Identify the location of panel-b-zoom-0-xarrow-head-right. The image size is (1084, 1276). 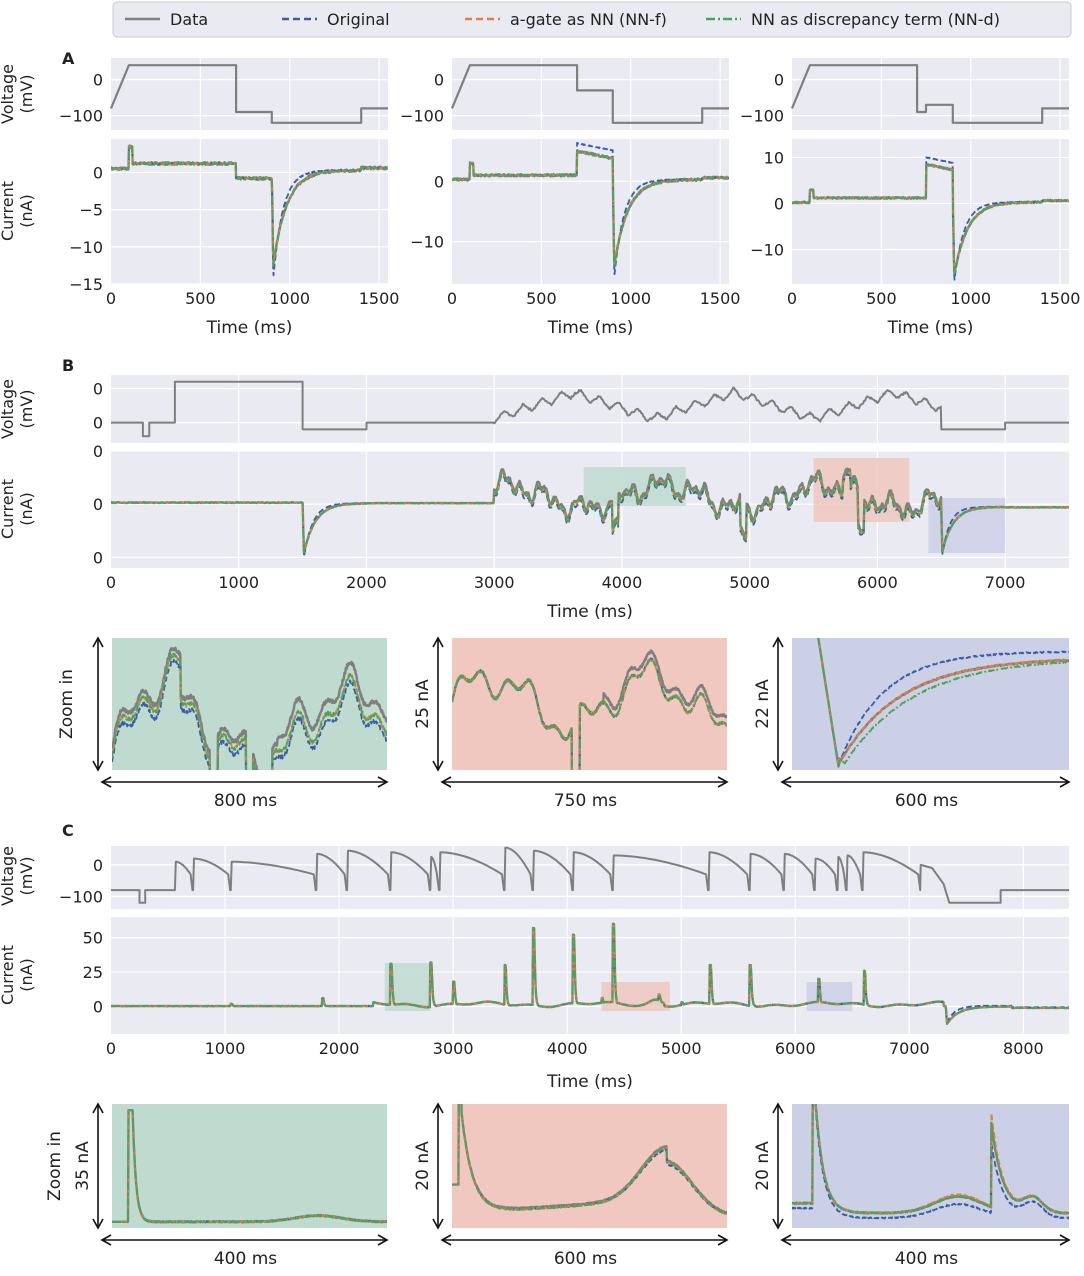
(383, 782).